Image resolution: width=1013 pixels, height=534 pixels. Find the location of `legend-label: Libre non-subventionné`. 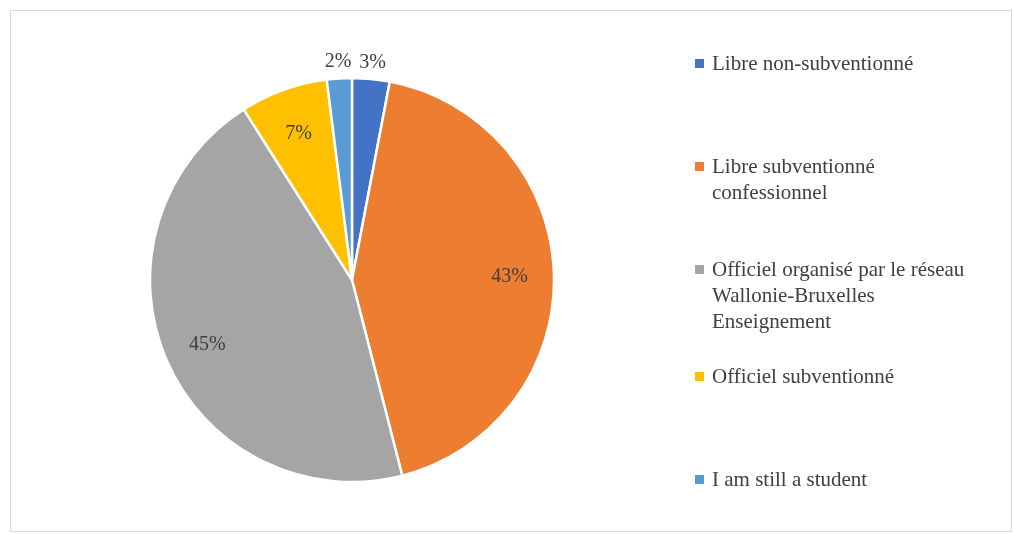

legend-label: Libre non-subventionné is located at coordinates (813, 63).